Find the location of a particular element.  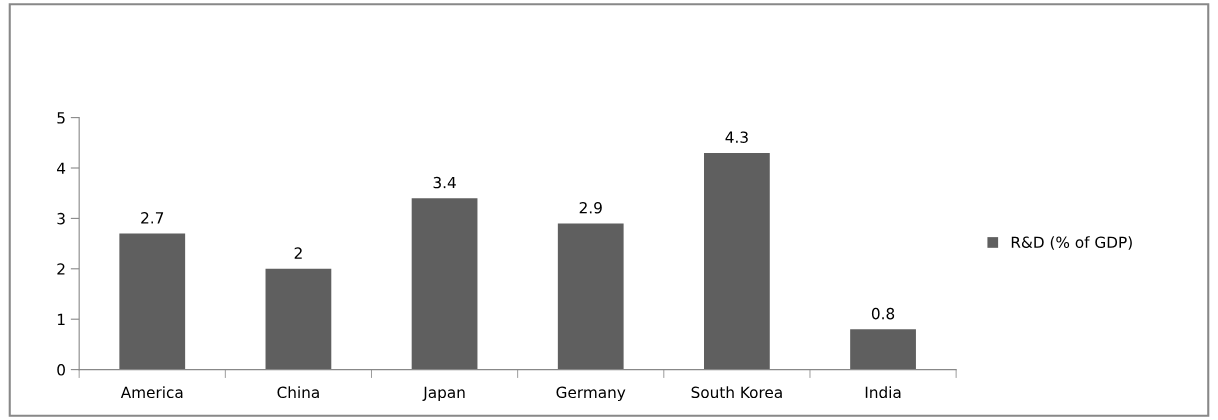

x-tick-label: Germany is located at coordinates (591, 394).